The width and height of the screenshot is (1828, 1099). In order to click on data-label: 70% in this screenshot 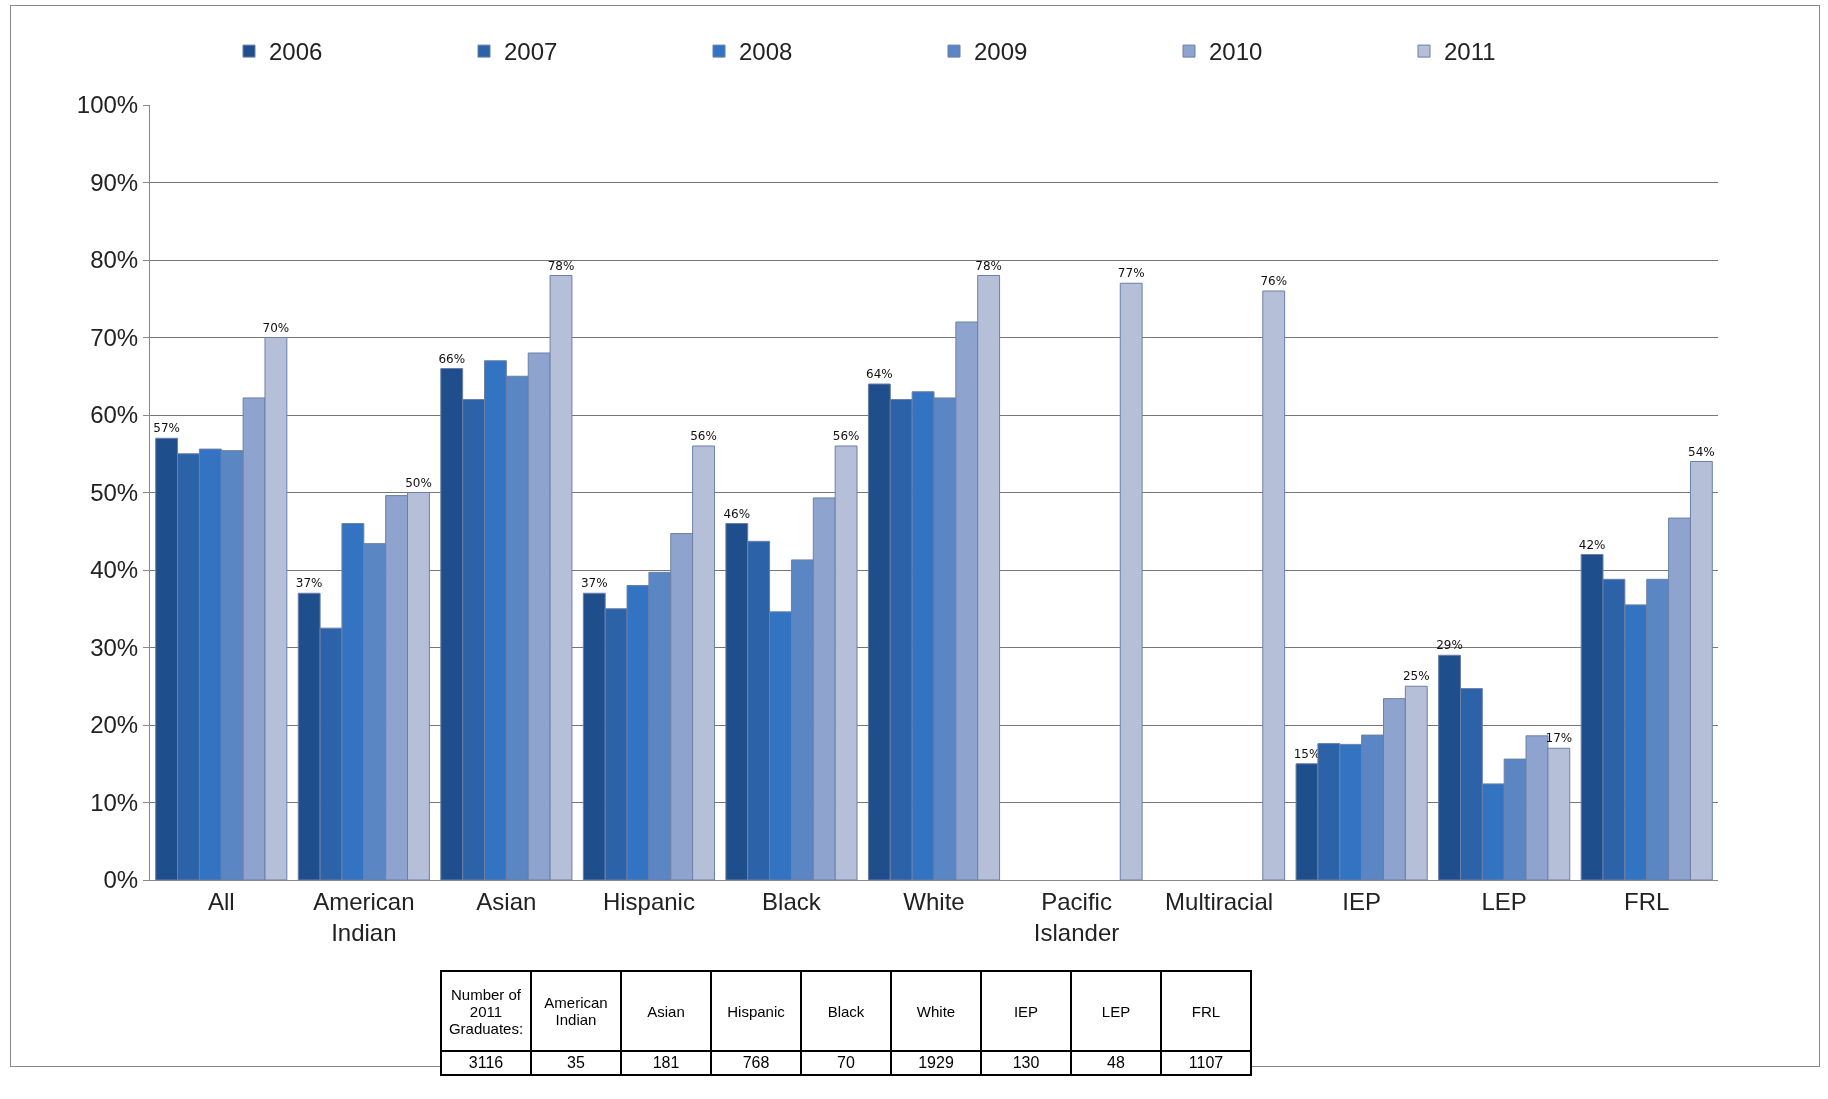, I will do `click(276, 327)`.